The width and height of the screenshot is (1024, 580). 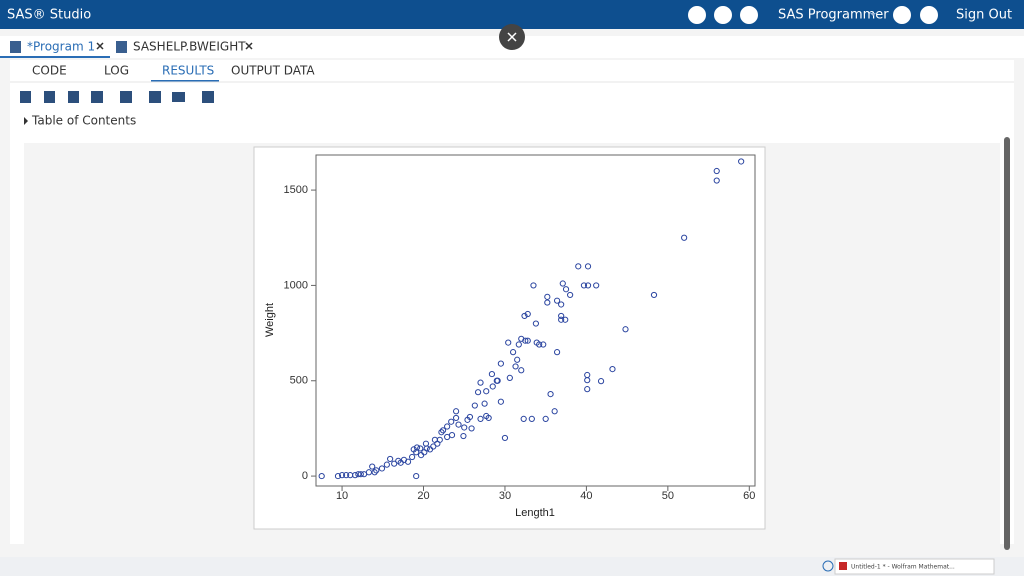 I want to click on taskbar-window, so click(x=914, y=566).